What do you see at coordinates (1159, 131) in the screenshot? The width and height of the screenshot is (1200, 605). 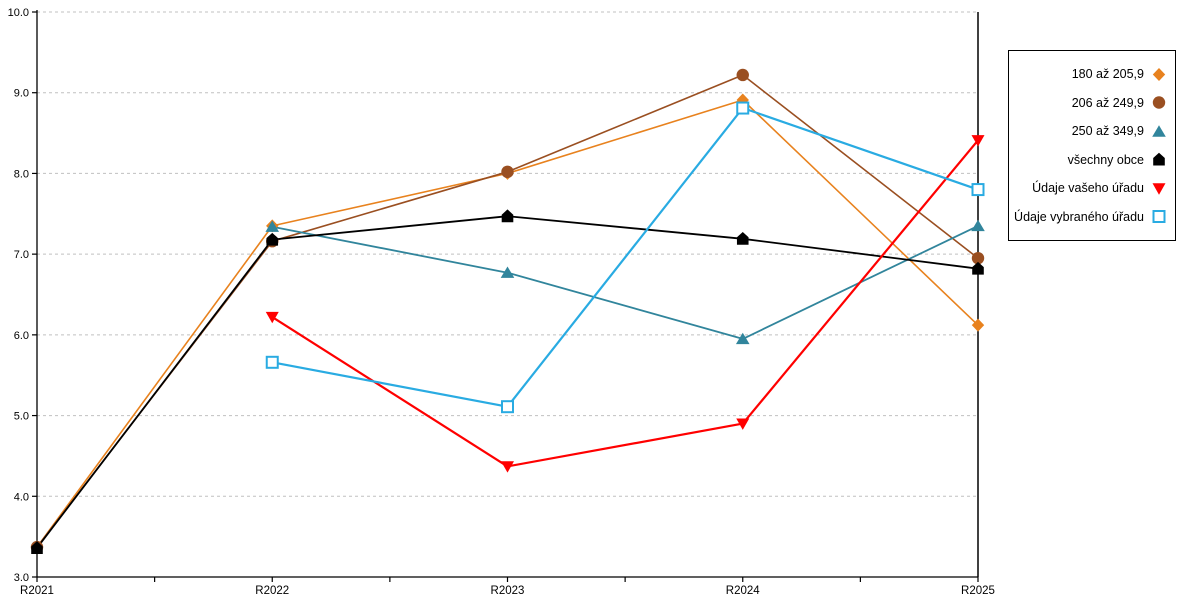 I see `triangle-up-icon` at bounding box center [1159, 131].